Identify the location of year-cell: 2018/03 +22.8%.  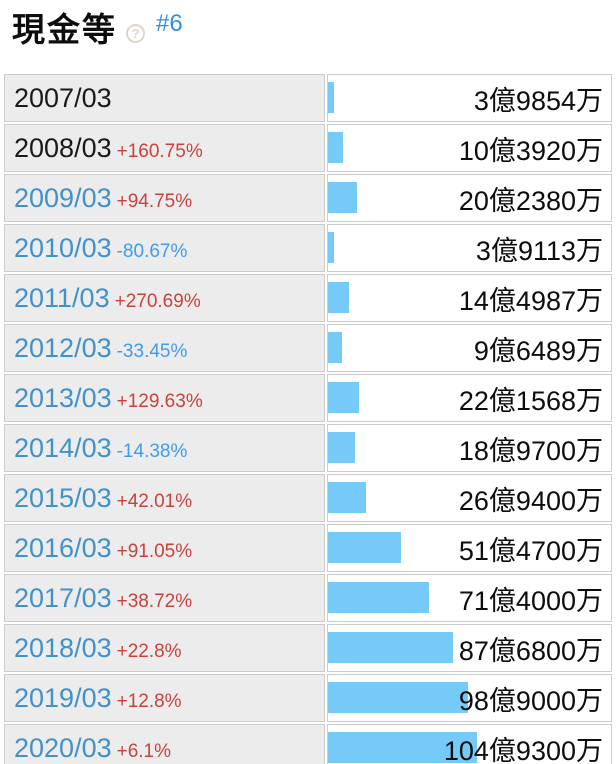
(165, 648).